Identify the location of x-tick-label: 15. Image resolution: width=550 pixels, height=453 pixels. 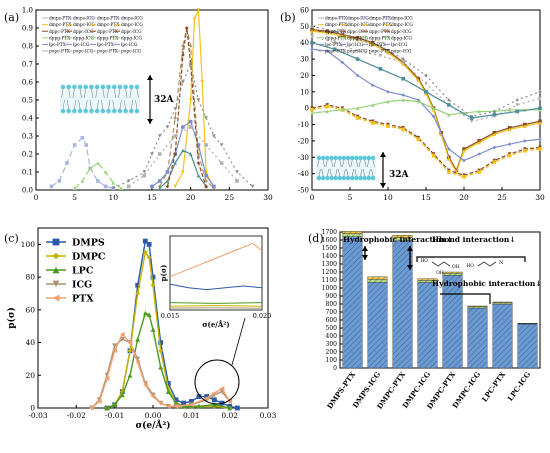
(426, 197).